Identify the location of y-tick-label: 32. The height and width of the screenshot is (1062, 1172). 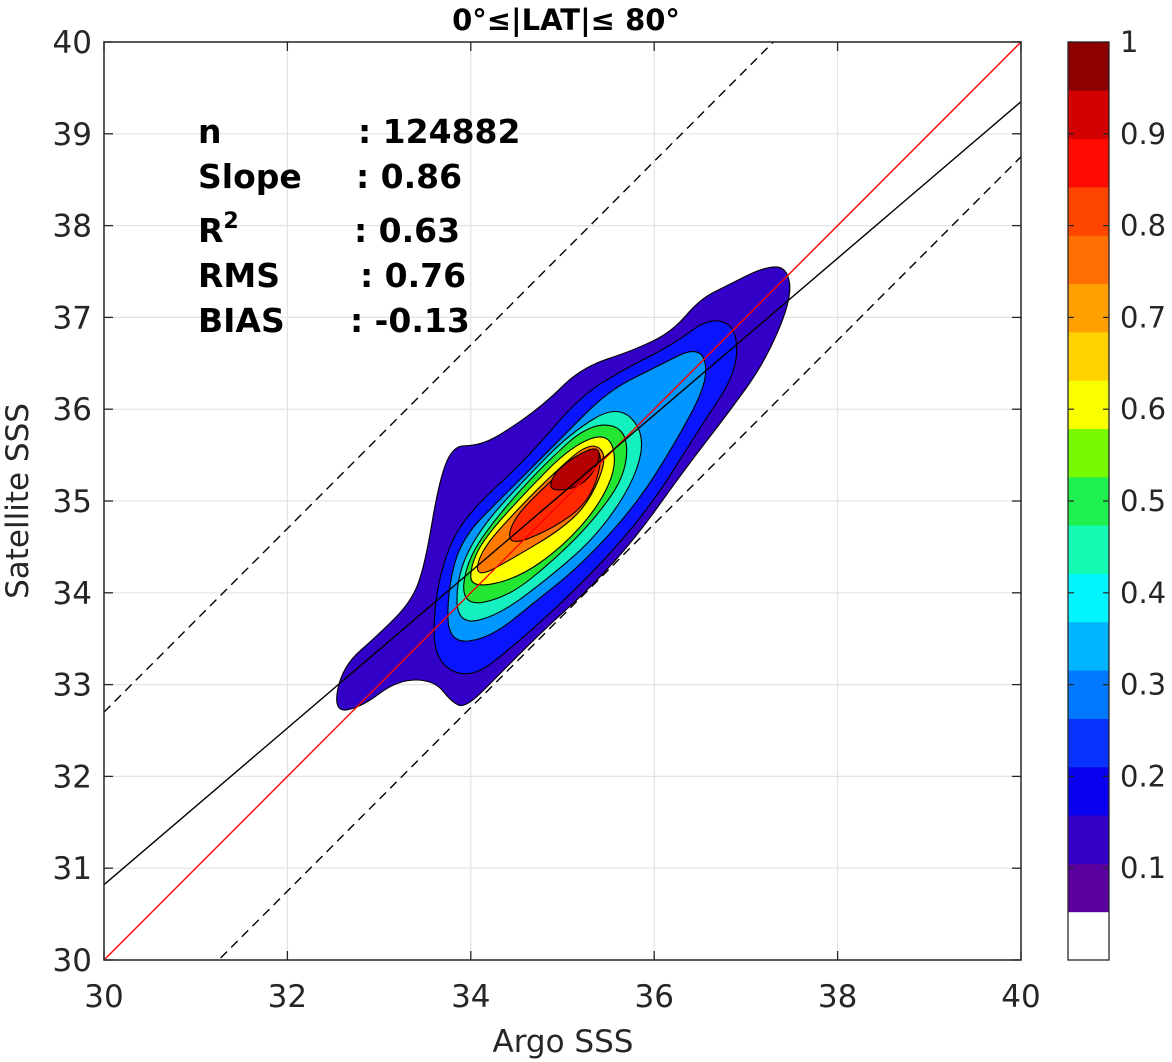
(72, 777).